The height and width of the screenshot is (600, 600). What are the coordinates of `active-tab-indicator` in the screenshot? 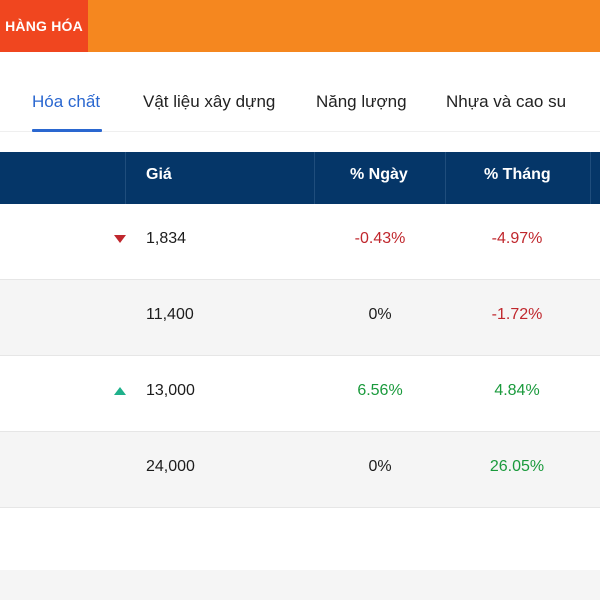 It's located at (67, 130).